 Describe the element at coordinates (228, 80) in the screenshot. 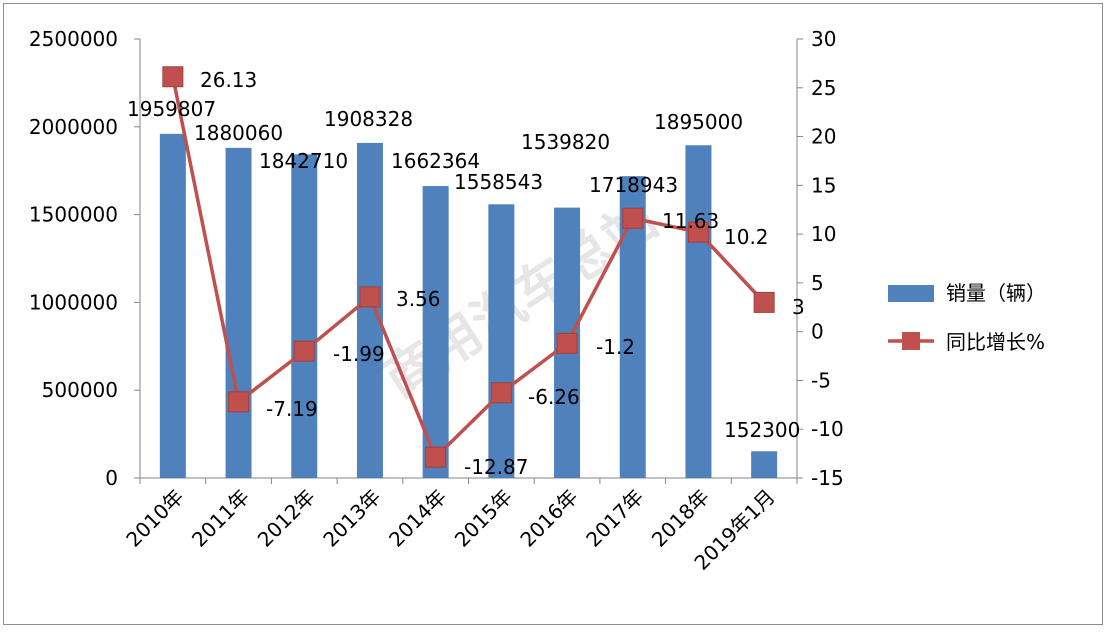

I see `line-data-label: 26.13` at that location.